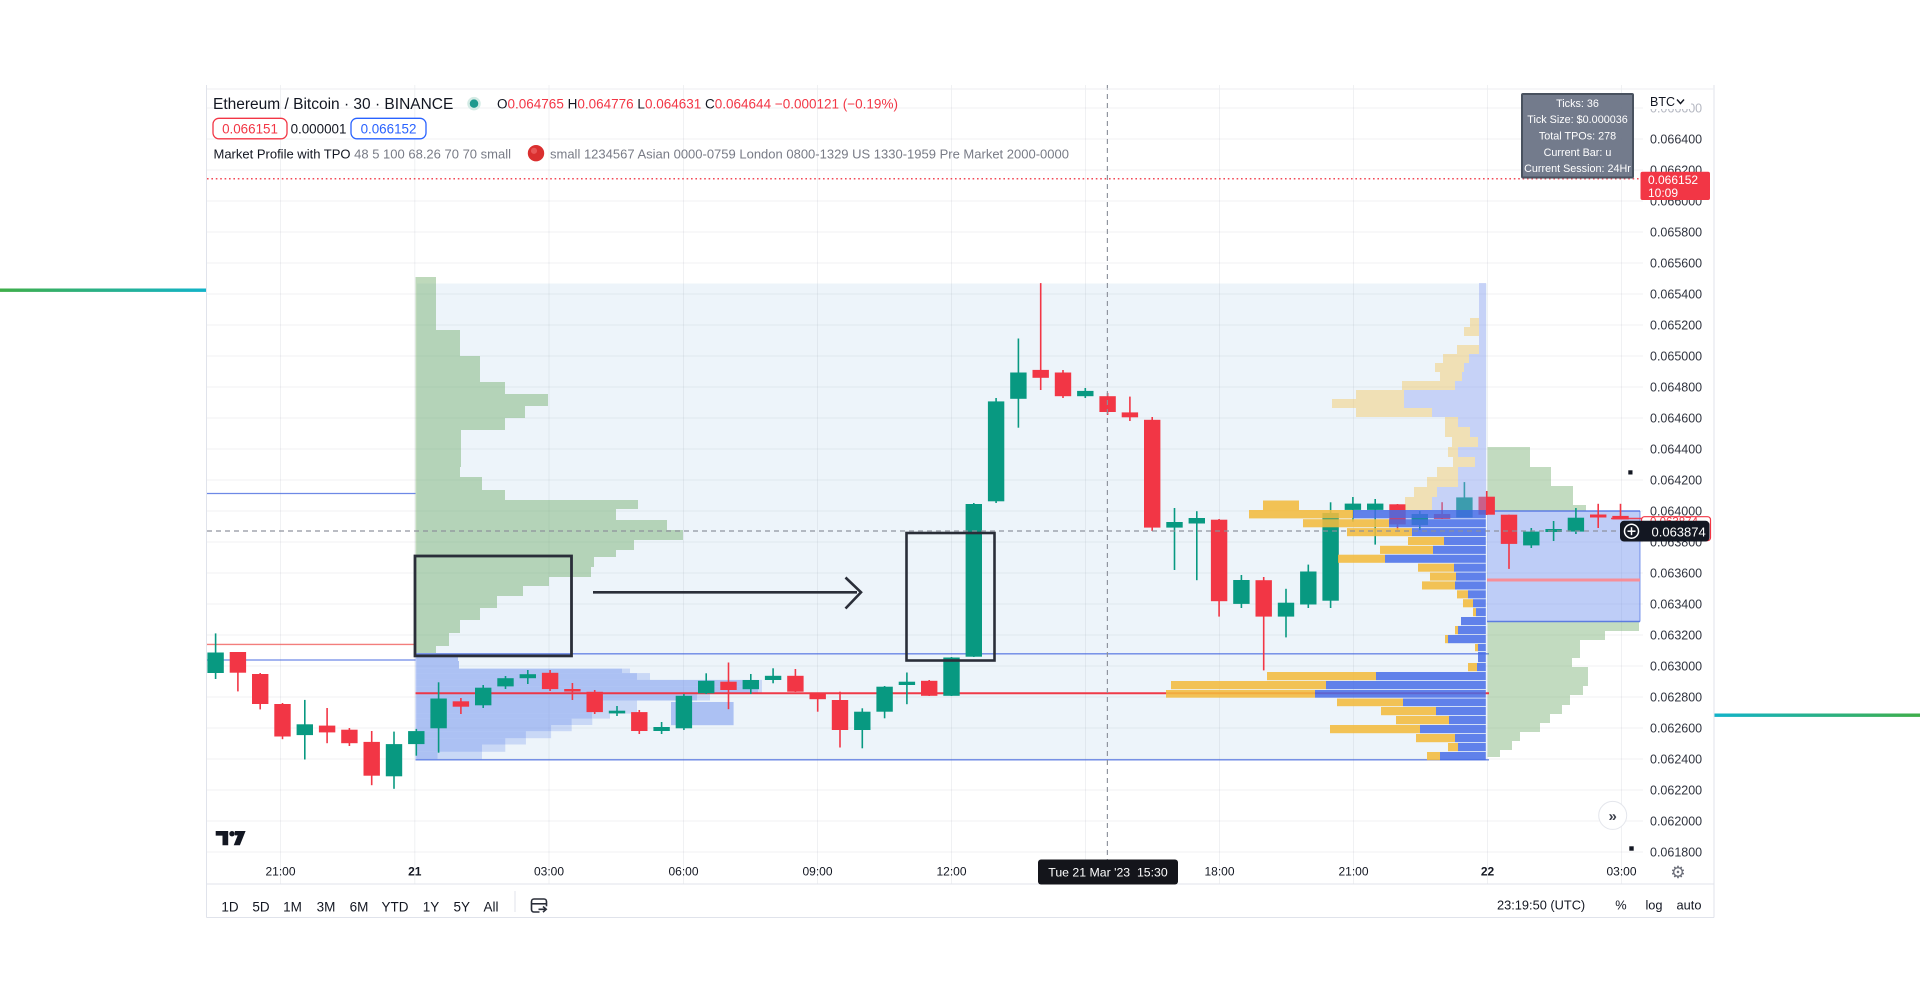 The image size is (1920, 1008). I want to click on svg-text: BTC, so click(1662, 102).